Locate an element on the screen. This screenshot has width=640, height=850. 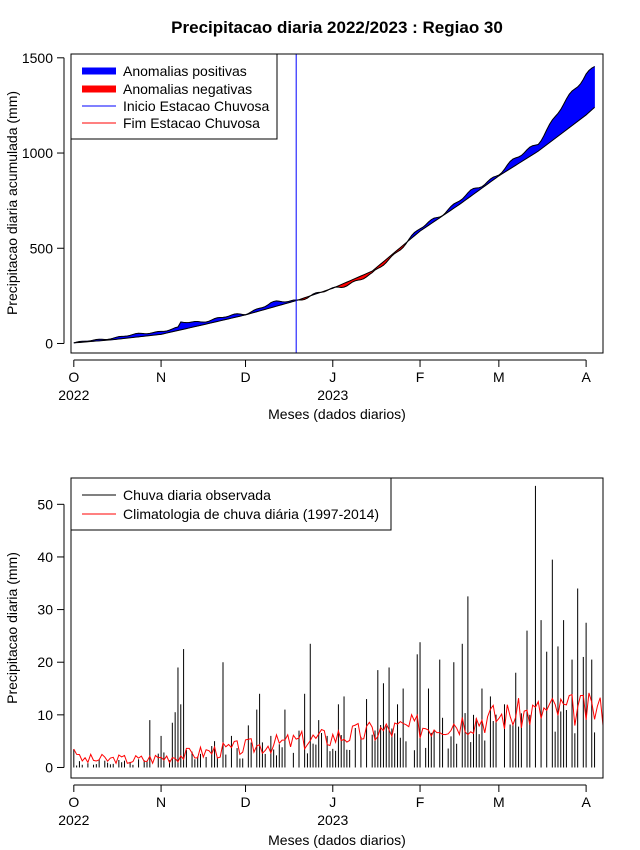
x-axis-label: Meses (dados diarios) is located at coordinates (337, 414).